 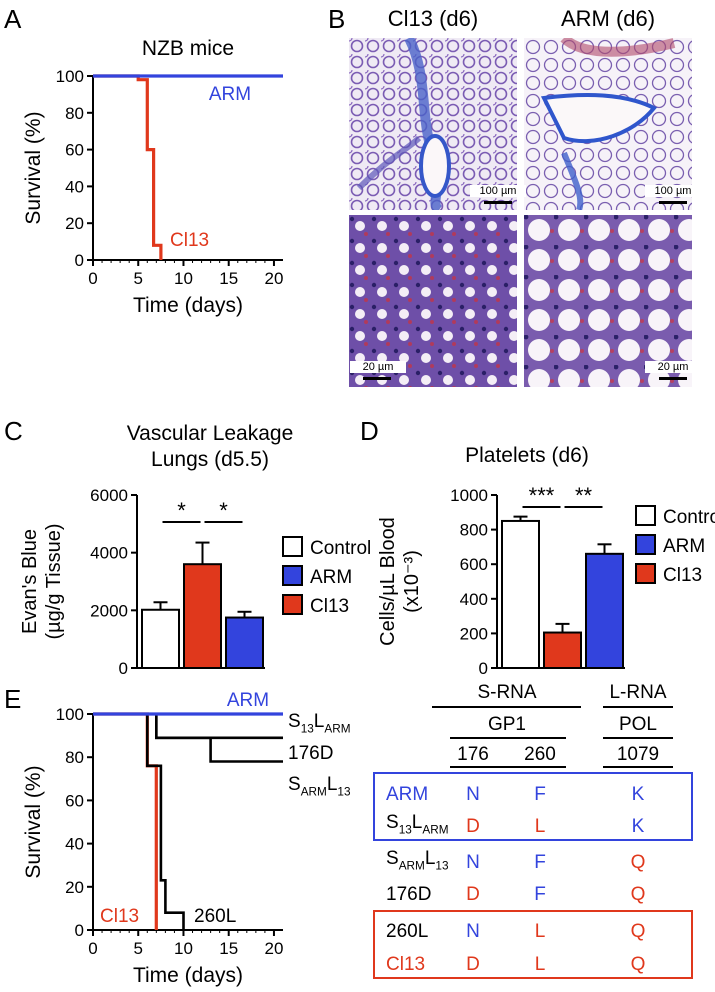 What do you see at coordinates (474, 530) in the screenshot?
I see `y-tick-label: 800` at bounding box center [474, 530].